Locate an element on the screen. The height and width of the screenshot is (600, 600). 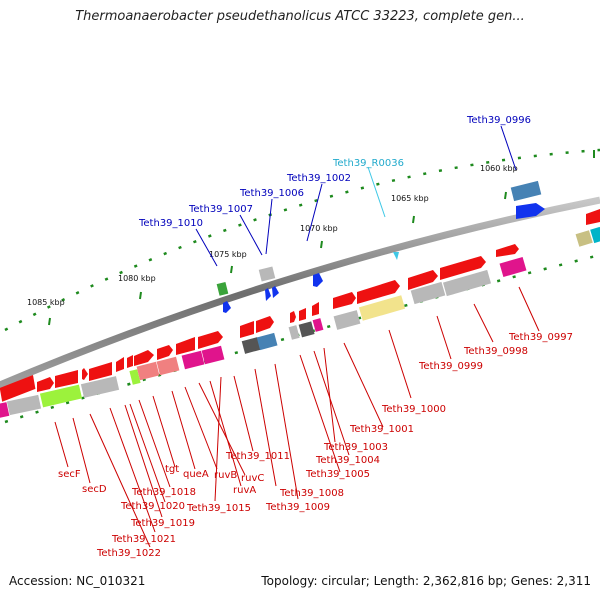
rna-leader-line is located at coordinates (376, 192).